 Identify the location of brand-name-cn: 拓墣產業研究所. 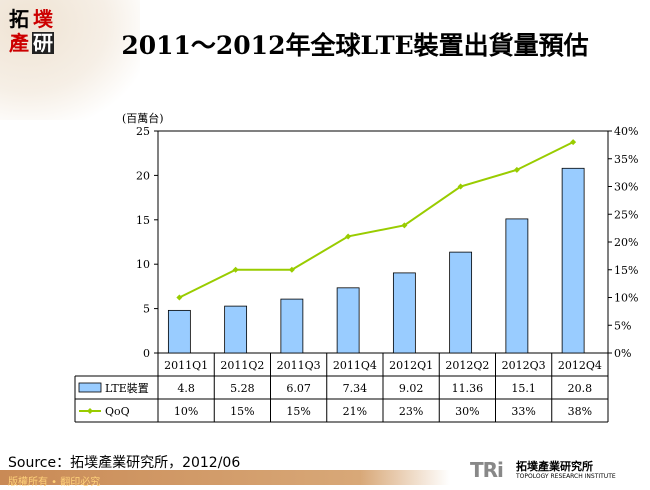
(554, 466).